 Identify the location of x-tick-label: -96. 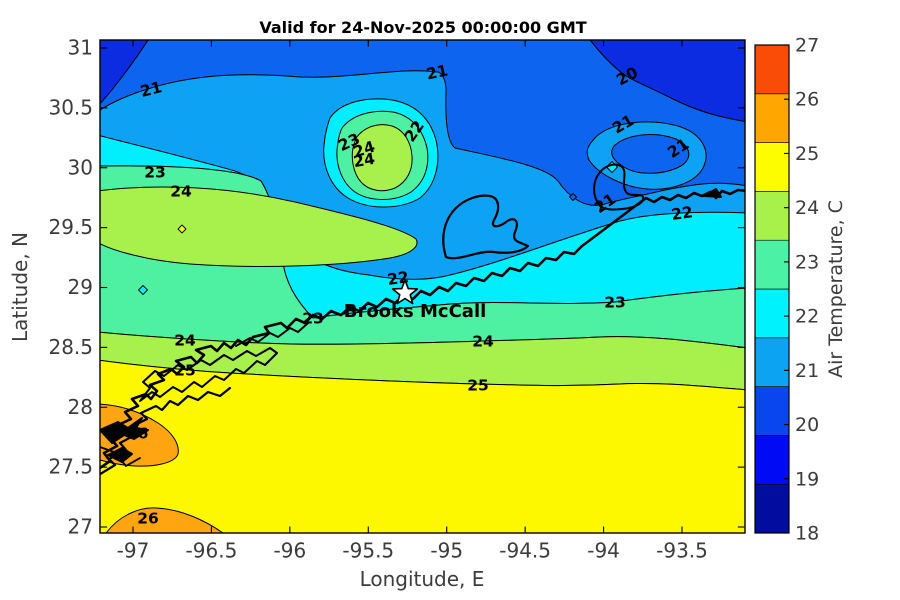
(290, 551).